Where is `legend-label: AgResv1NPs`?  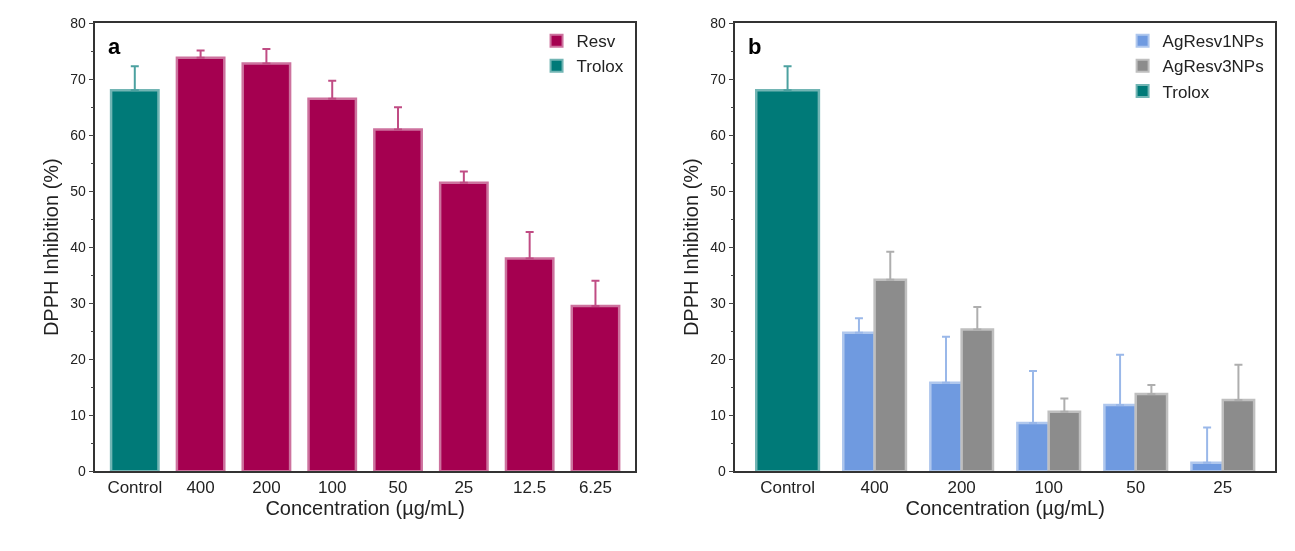
legend-label: AgResv1NPs is located at coordinates (1213, 42).